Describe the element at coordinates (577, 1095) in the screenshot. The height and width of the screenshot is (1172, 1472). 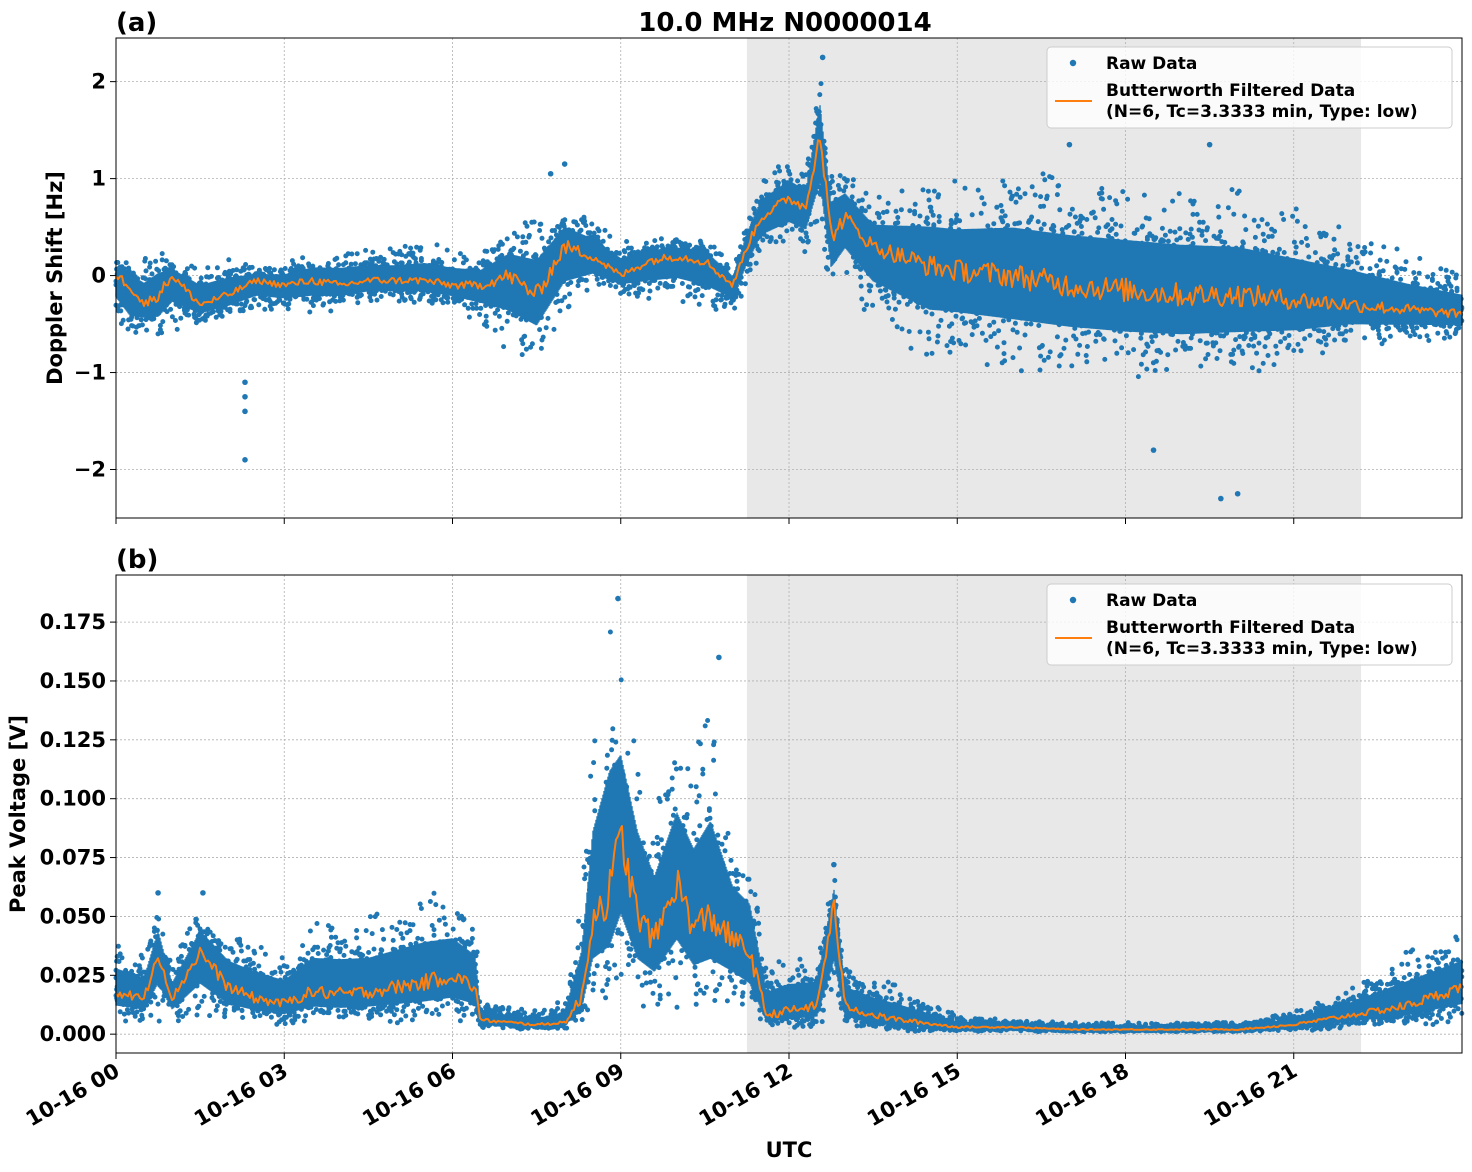
I see `x-tick-label: 10-16 09` at that location.